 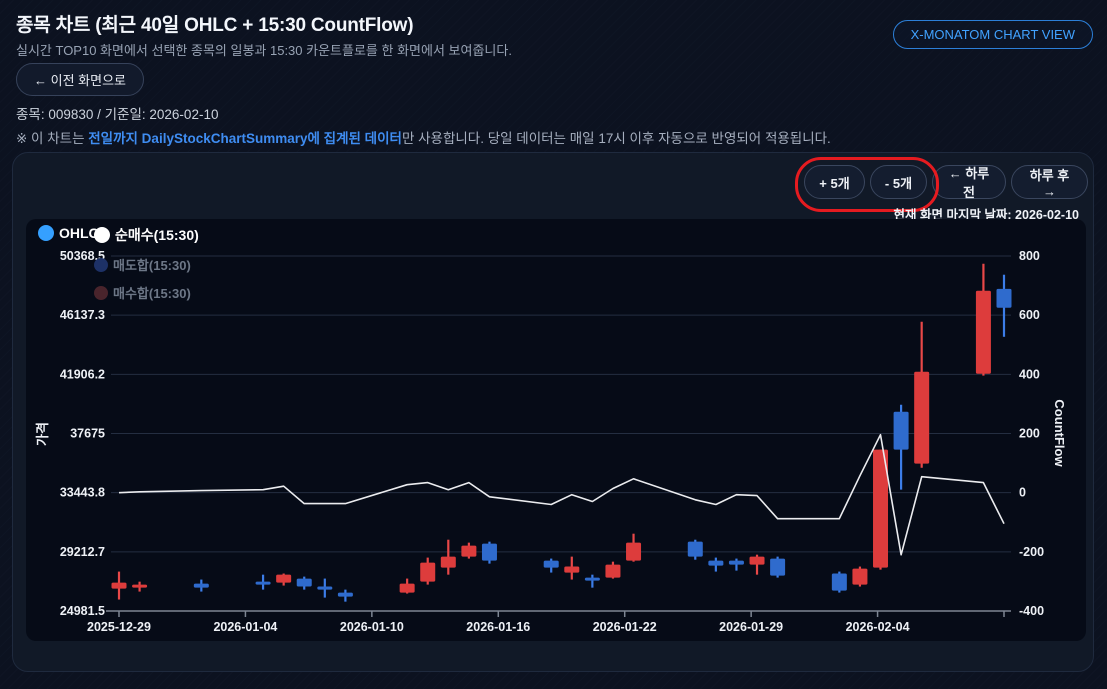 What do you see at coordinates (1029, 315) in the screenshot?
I see `svg-text: 600` at bounding box center [1029, 315].